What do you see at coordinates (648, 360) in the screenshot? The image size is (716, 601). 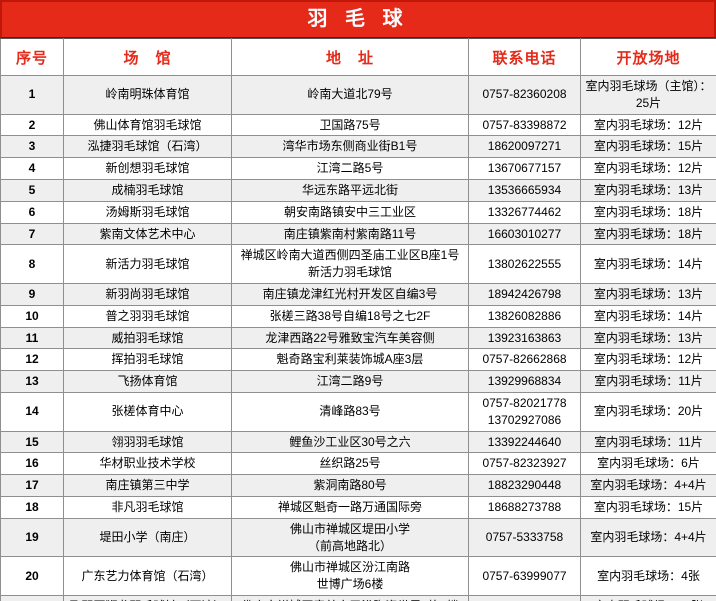 I see `open-courts-cell: 室内羽毛球场：12片` at bounding box center [648, 360].